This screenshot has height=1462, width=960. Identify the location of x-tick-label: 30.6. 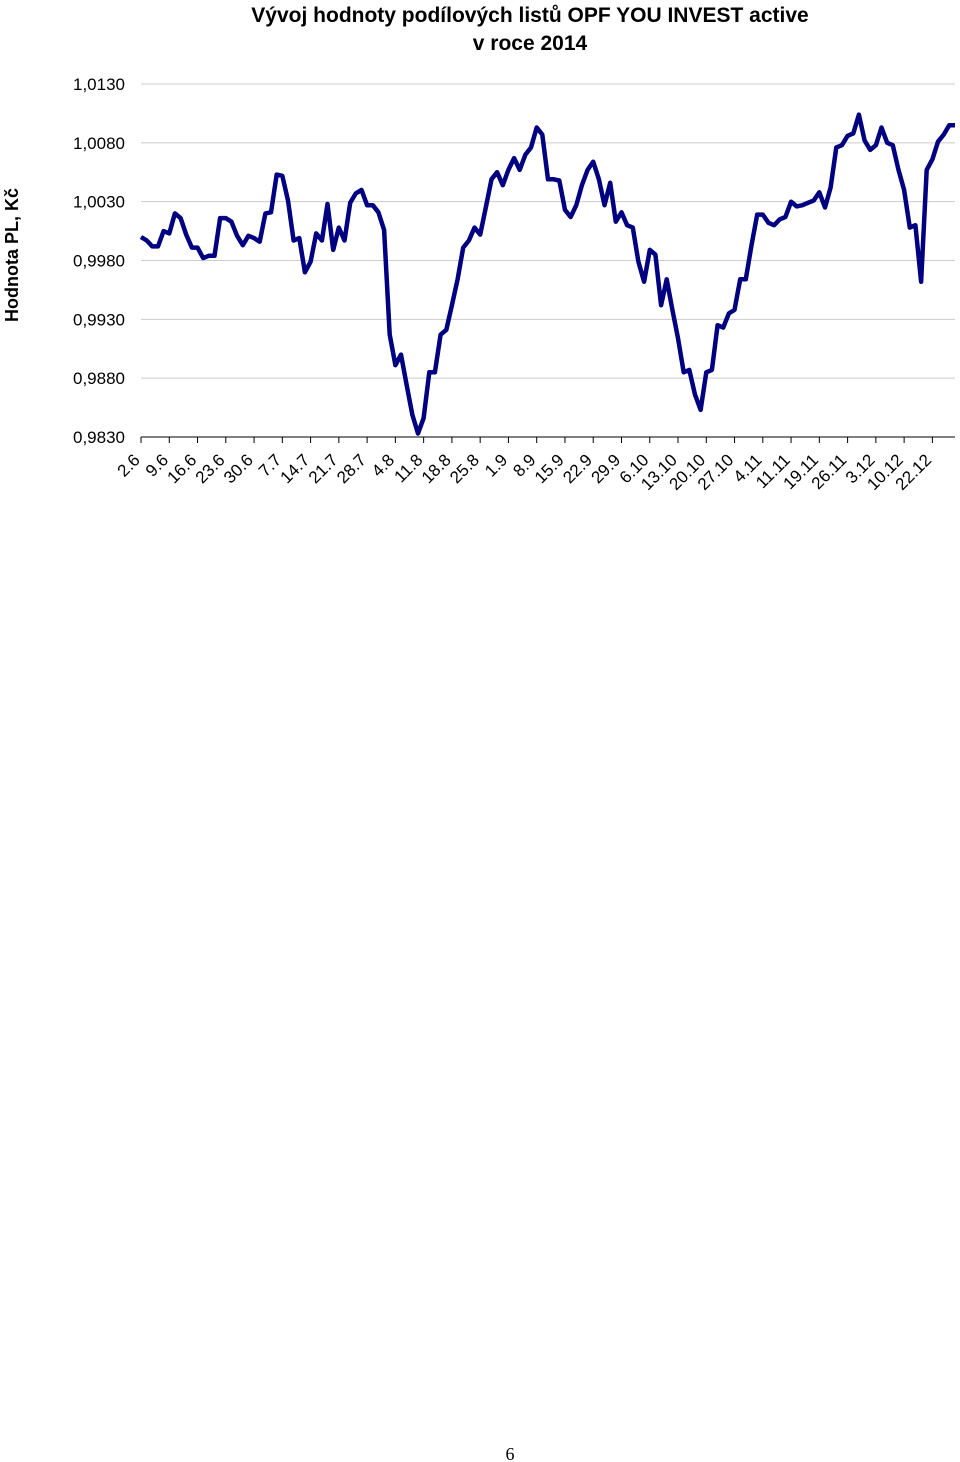
(238, 468).